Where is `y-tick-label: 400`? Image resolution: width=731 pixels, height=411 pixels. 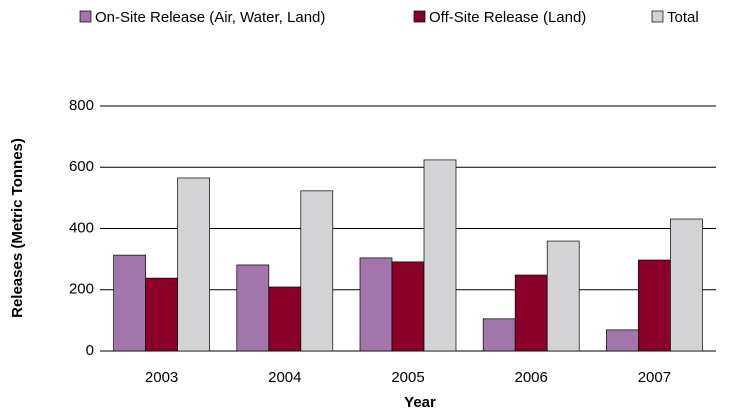 y-tick-label: 400 is located at coordinates (81, 227).